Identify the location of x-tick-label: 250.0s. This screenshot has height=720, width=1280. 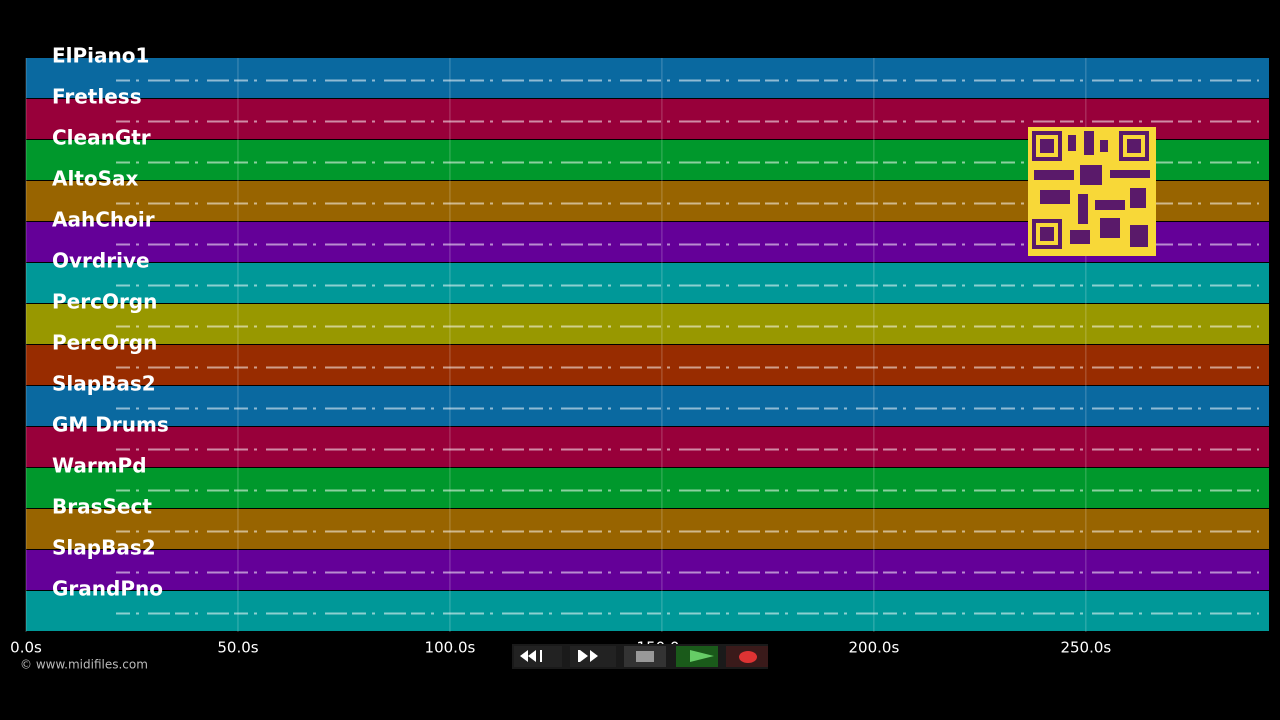
(1085, 648).